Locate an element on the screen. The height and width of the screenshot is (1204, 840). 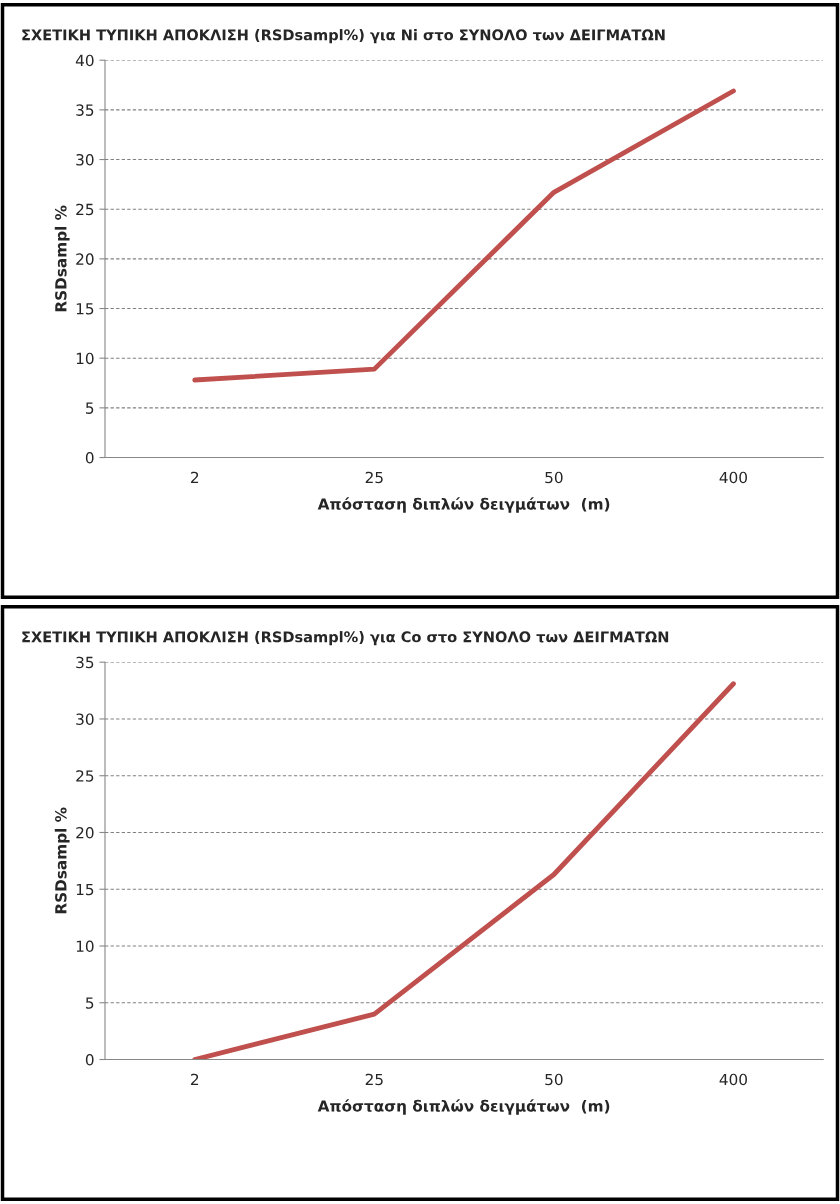
y-tick-label: 40 is located at coordinates (84, 60).